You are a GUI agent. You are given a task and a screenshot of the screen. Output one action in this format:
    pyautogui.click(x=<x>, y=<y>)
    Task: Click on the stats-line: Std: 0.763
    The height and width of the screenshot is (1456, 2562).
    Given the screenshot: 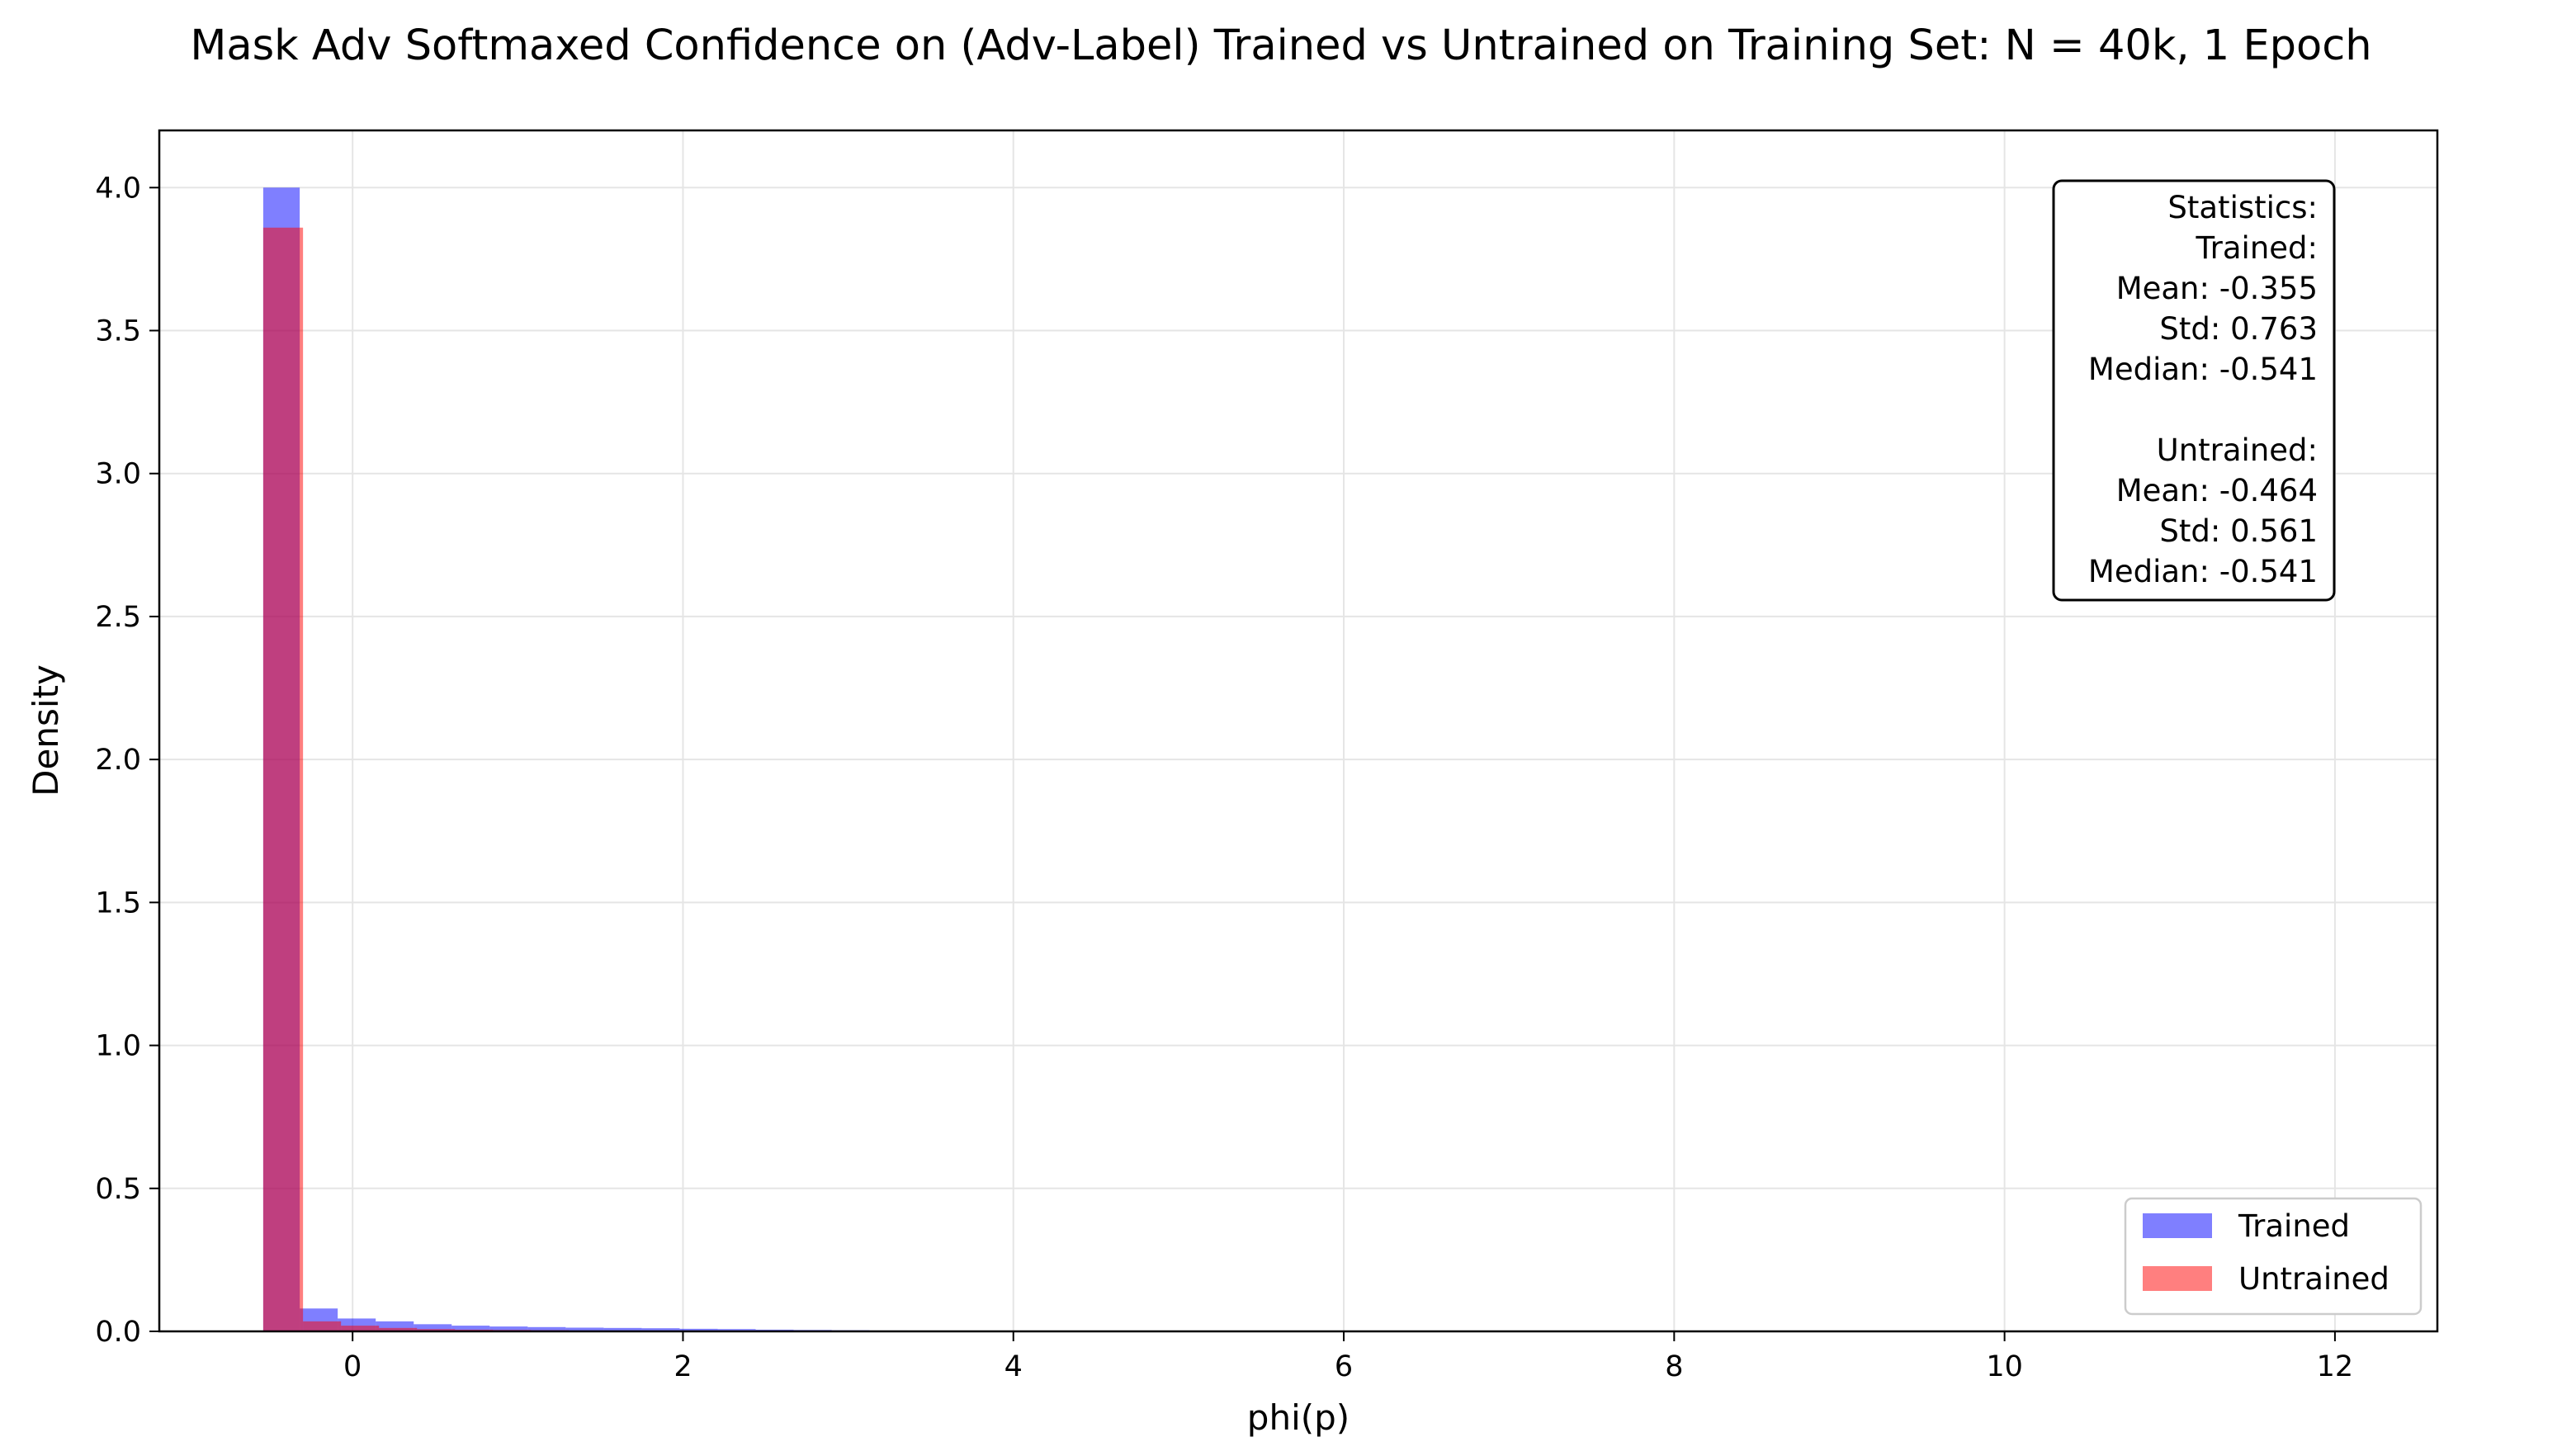 What is the action you would take?
    pyautogui.click(x=2238, y=329)
    